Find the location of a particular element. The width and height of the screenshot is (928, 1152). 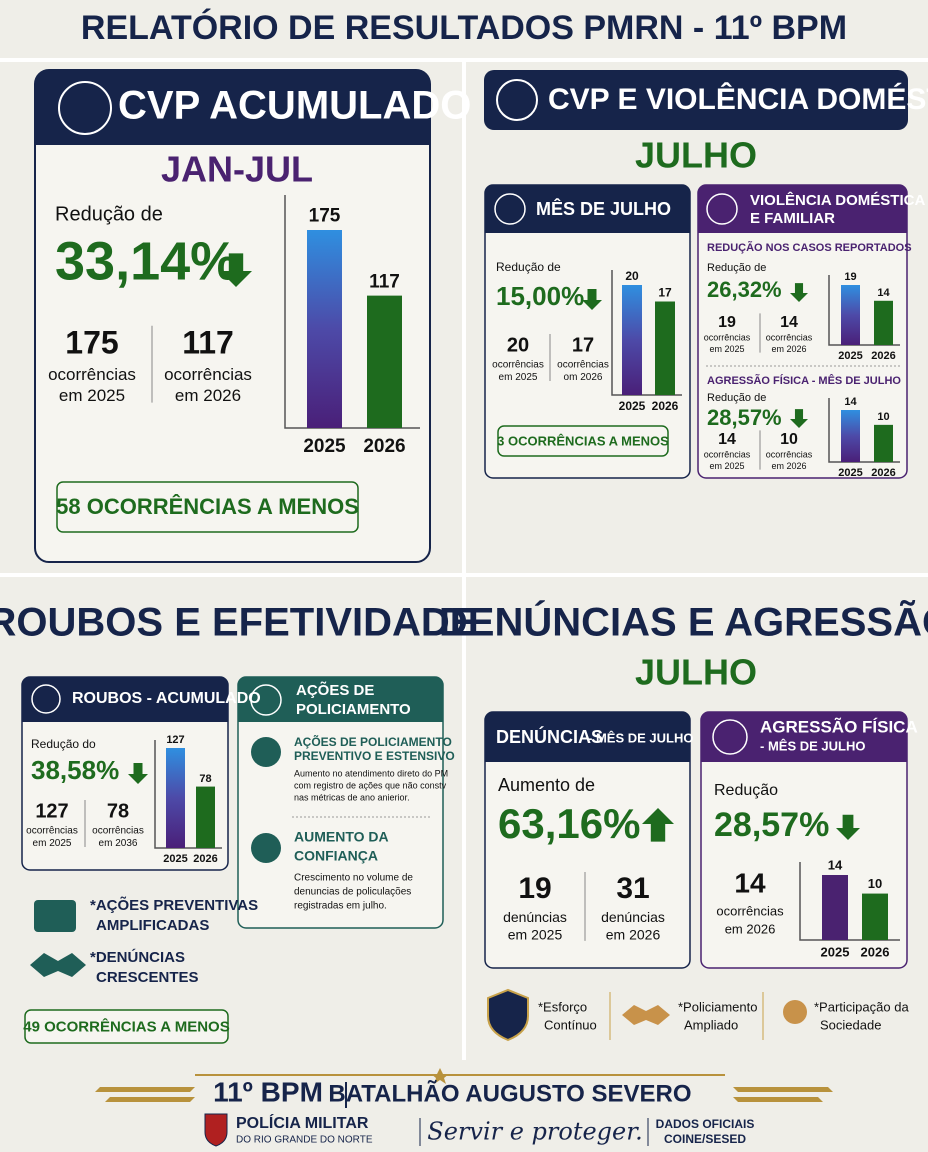

highlight: *DENÚNCIAS is located at coordinates (137, 957).